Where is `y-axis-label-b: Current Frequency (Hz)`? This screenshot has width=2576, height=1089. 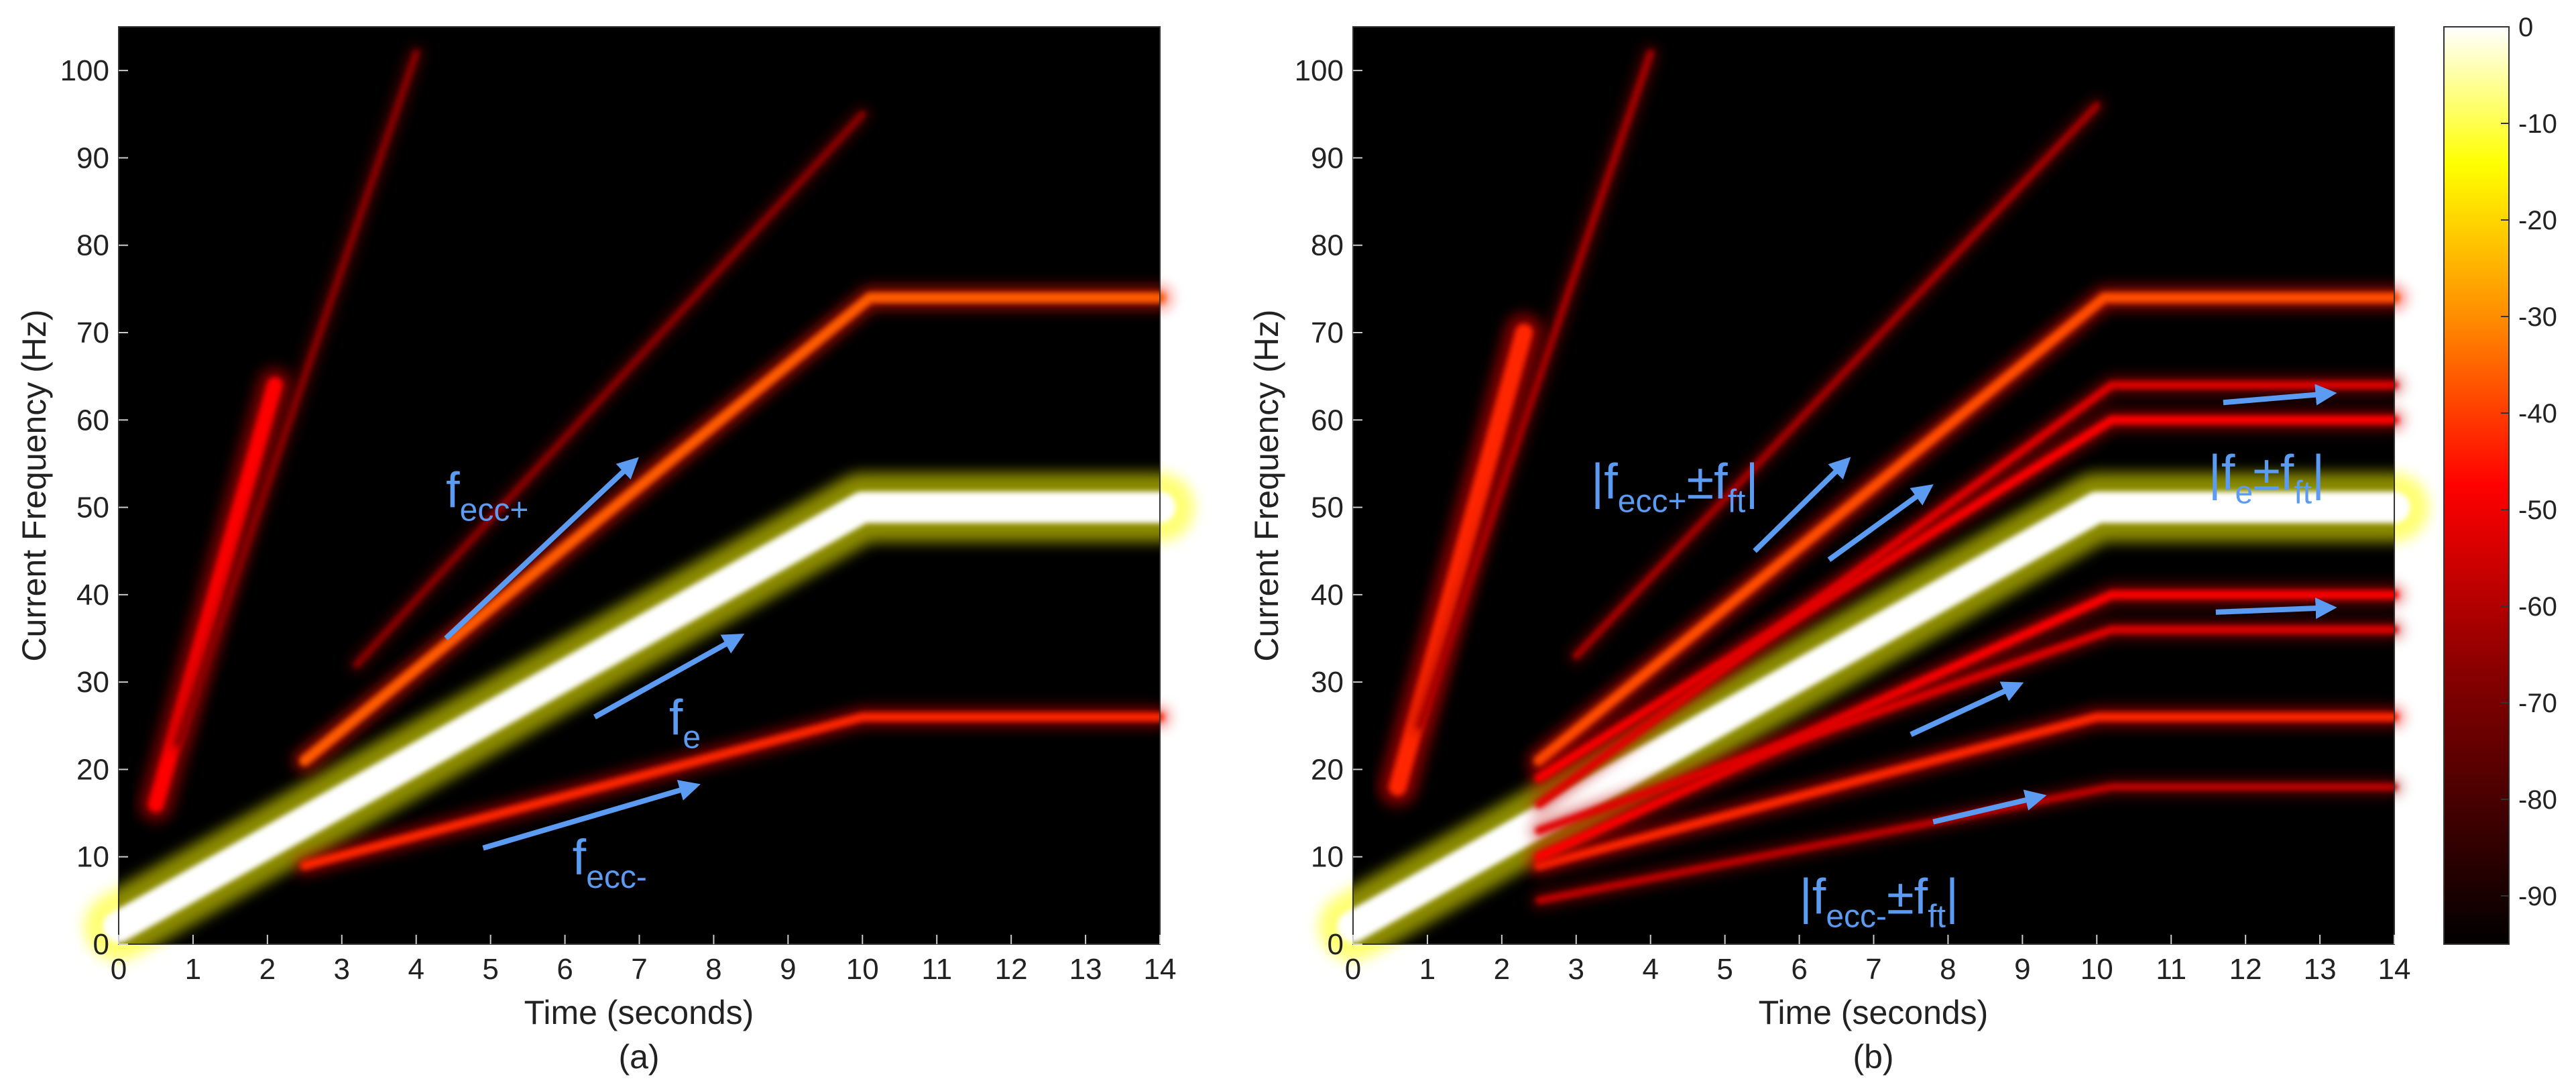
y-axis-label-b: Current Frequency (Hz) is located at coordinates (1266, 485).